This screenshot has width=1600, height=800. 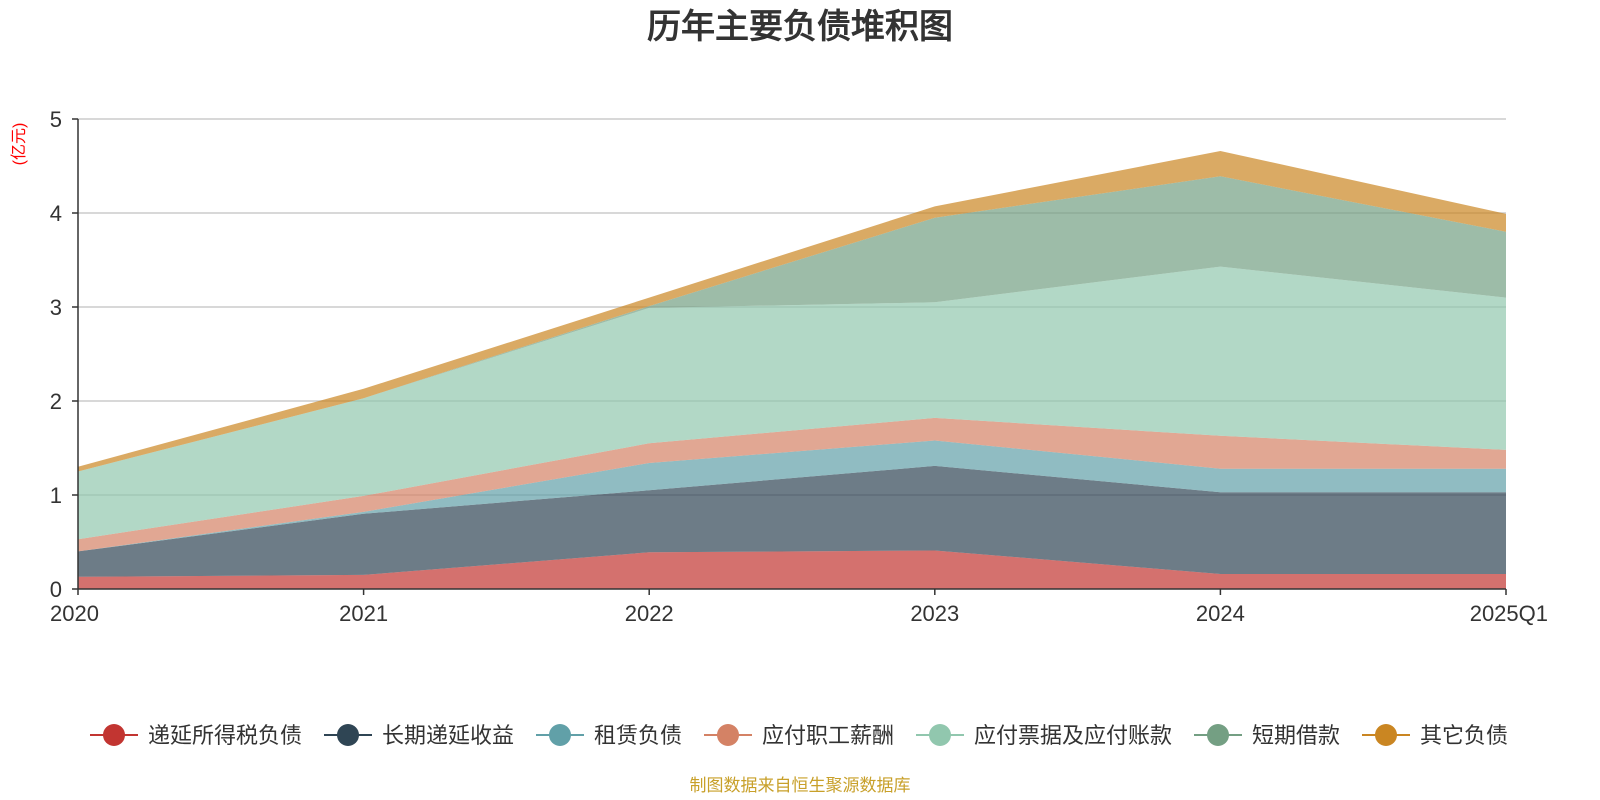 I want to click on x-tick-labels: 2020 2021 2022 2023 2024 2025Q1, so click(x=799, y=613).